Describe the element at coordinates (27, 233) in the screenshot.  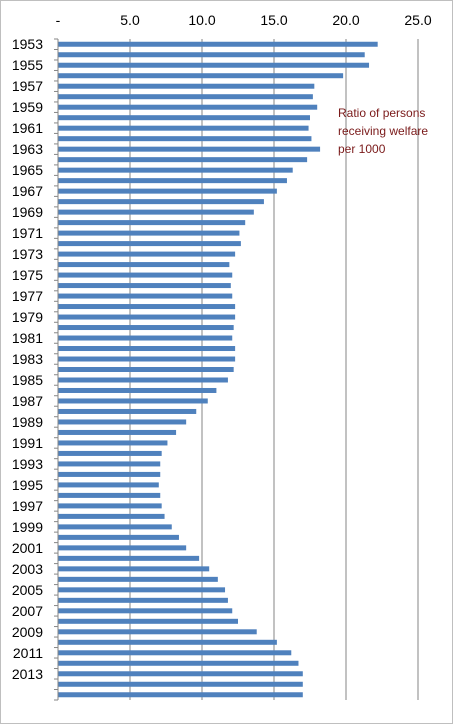
I see `y-tick-label: 1971` at that location.